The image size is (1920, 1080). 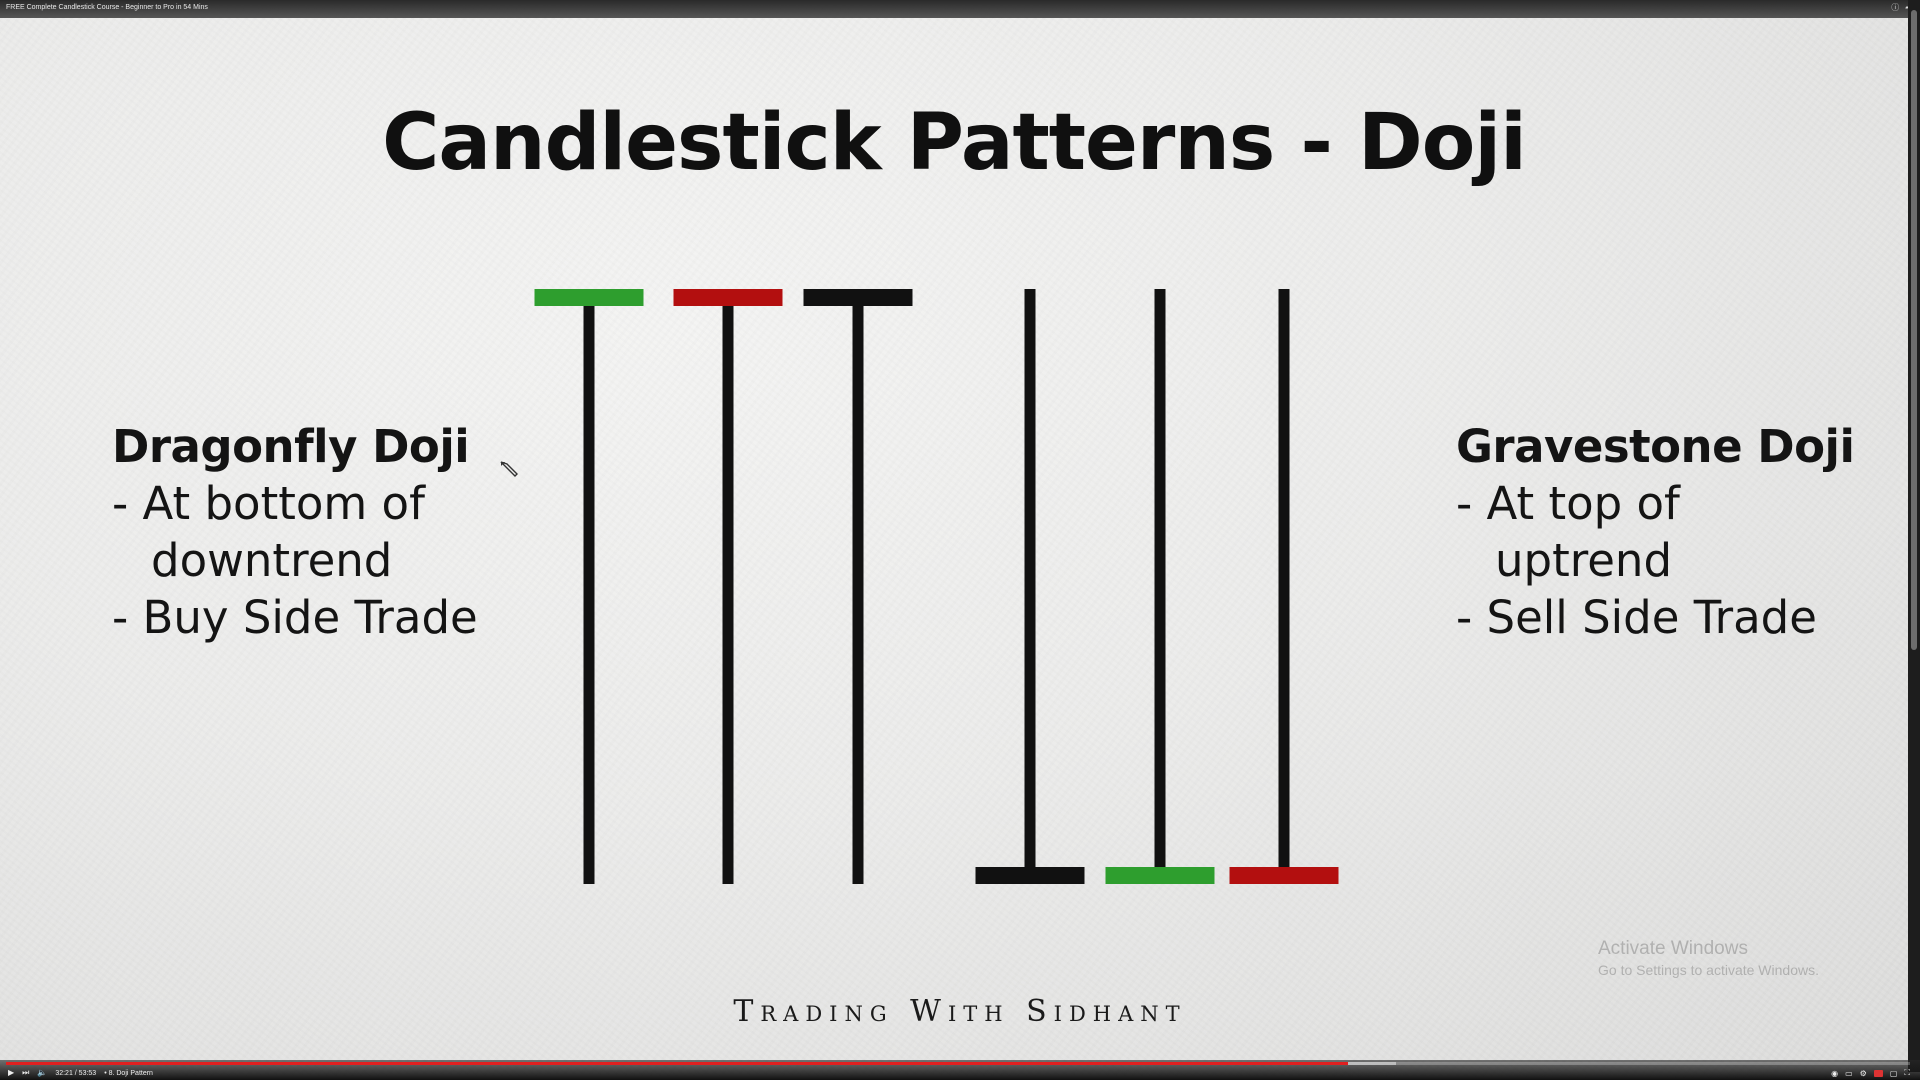 What do you see at coordinates (26, 1072) in the screenshot?
I see `next-icon: ⏭` at bounding box center [26, 1072].